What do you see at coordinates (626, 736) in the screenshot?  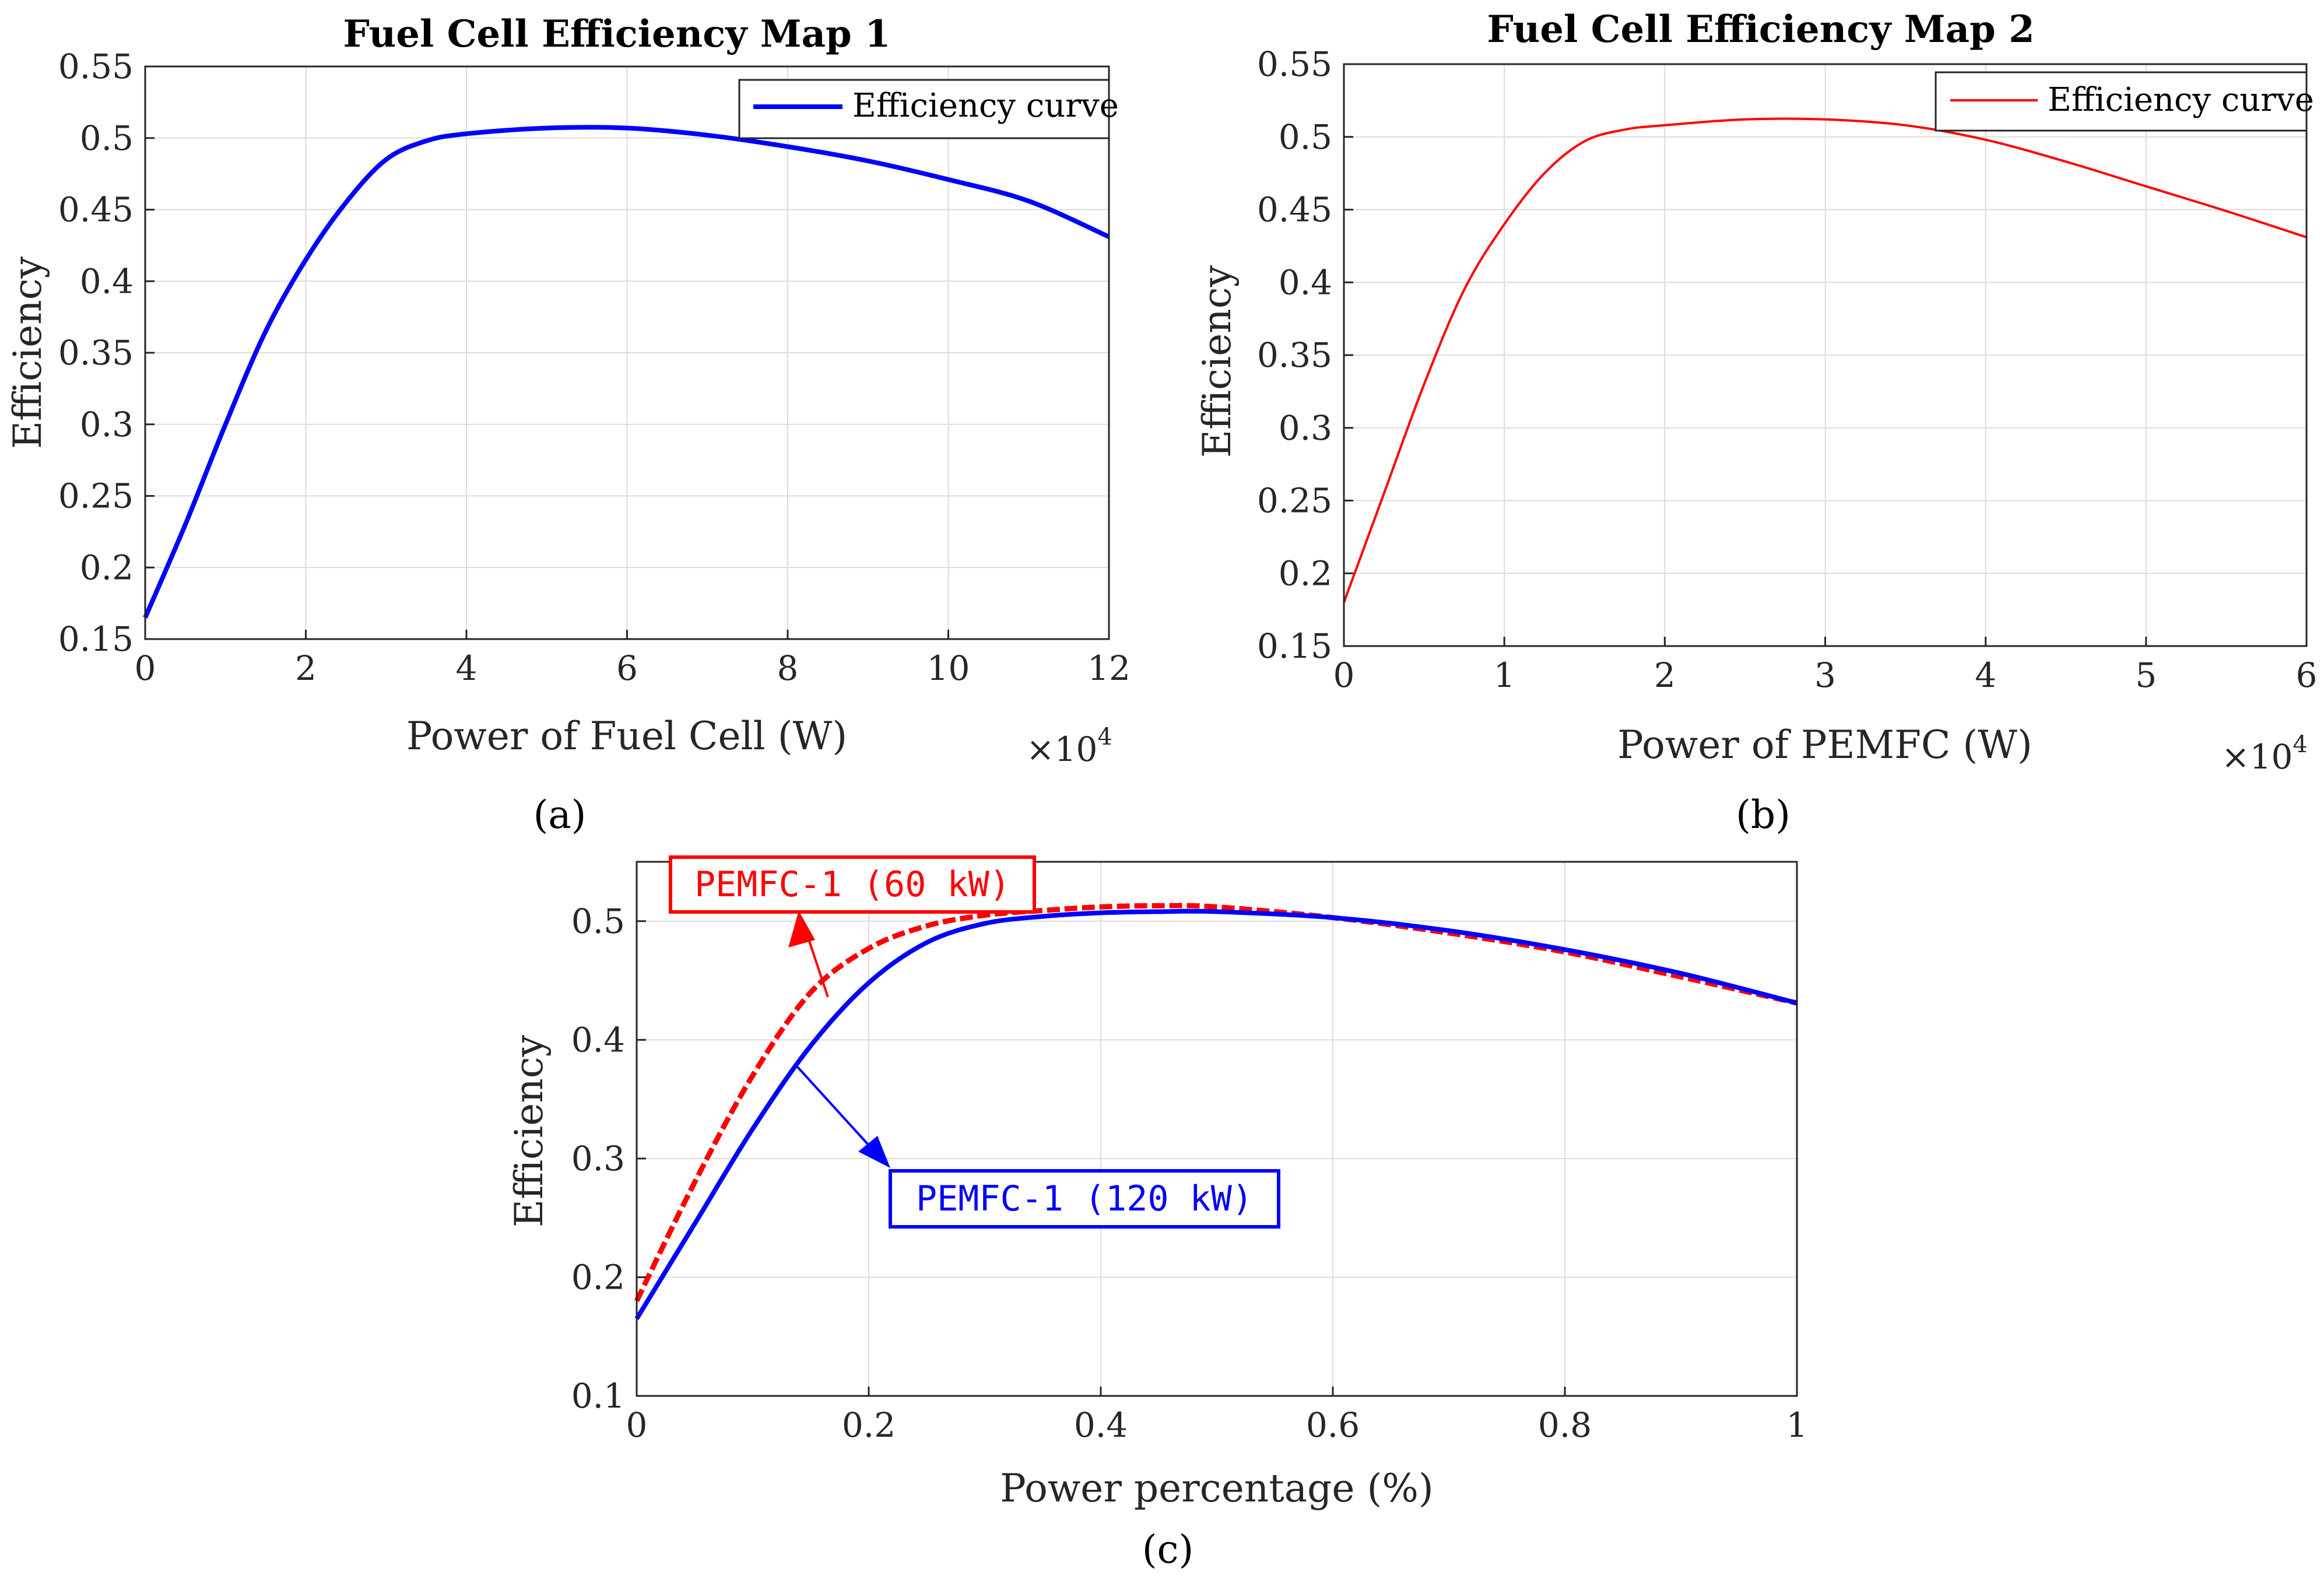 I see `panel-a-xlabel: Power of Fuel Cell (W)` at bounding box center [626, 736].